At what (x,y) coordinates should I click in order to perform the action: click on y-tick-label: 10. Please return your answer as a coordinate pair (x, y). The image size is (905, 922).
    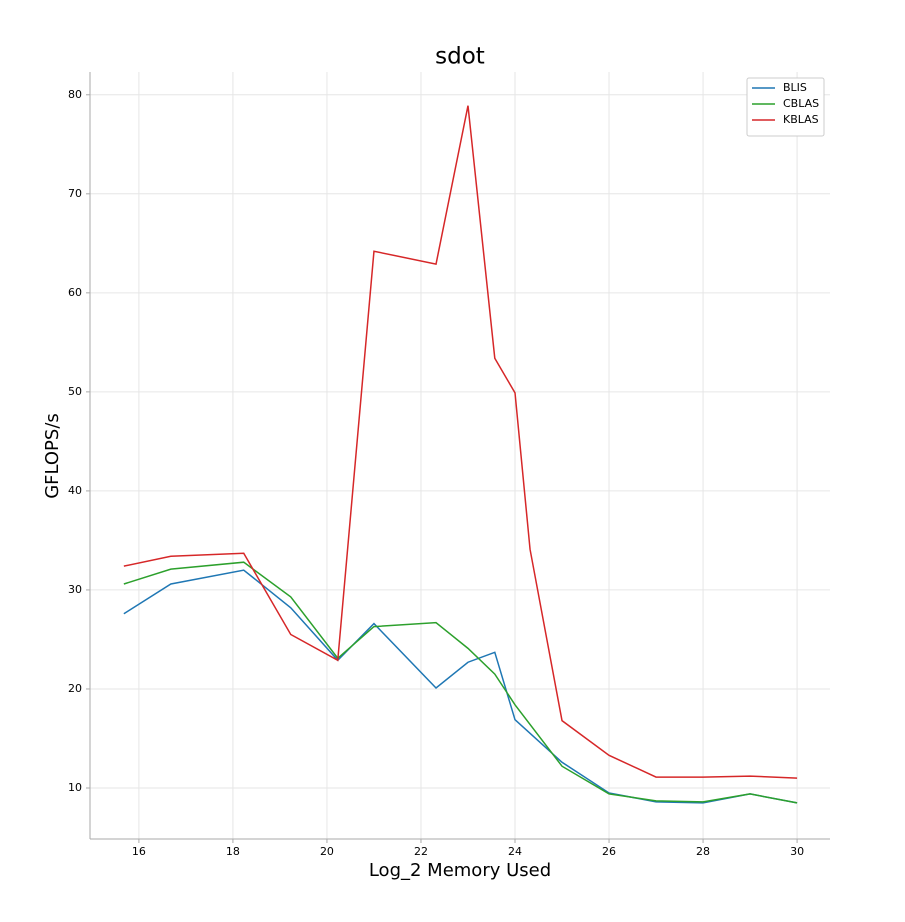
    Looking at the image, I should click on (75, 787).